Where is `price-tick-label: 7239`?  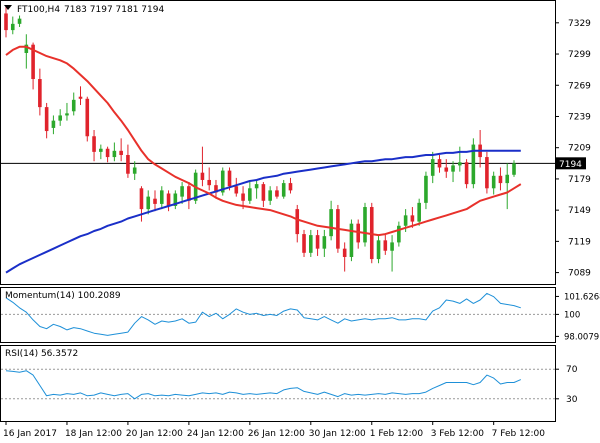 price-tick-label: 7239 is located at coordinates (579, 117).